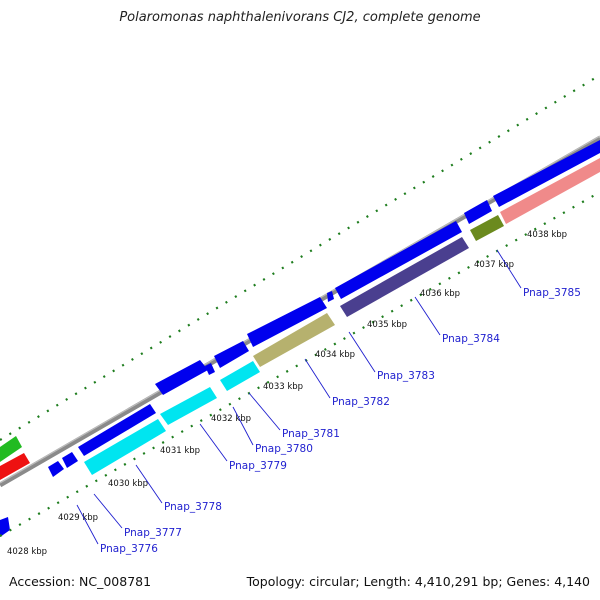  What do you see at coordinates (406, 376) in the screenshot?
I see `gene-label: Pnap_3783` at bounding box center [406, 376].